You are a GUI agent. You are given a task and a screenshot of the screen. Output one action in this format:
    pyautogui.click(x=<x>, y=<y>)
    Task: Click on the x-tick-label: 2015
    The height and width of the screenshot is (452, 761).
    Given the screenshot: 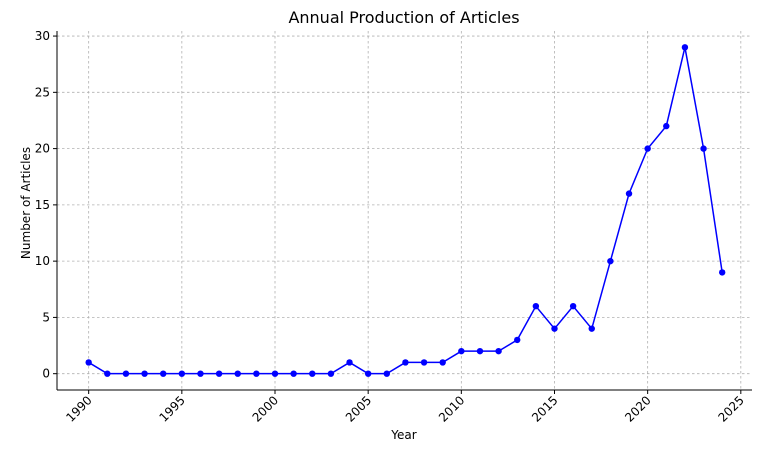 What is the action you would take?
    pyautogui.click(x=544, y=408)
    